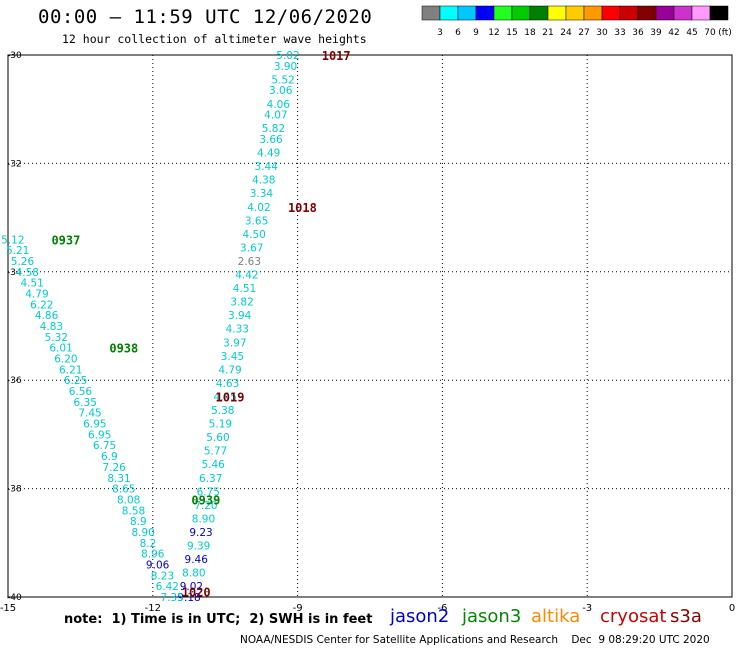  I want to click on swh-point-label: 4.79, so click(36, 294).